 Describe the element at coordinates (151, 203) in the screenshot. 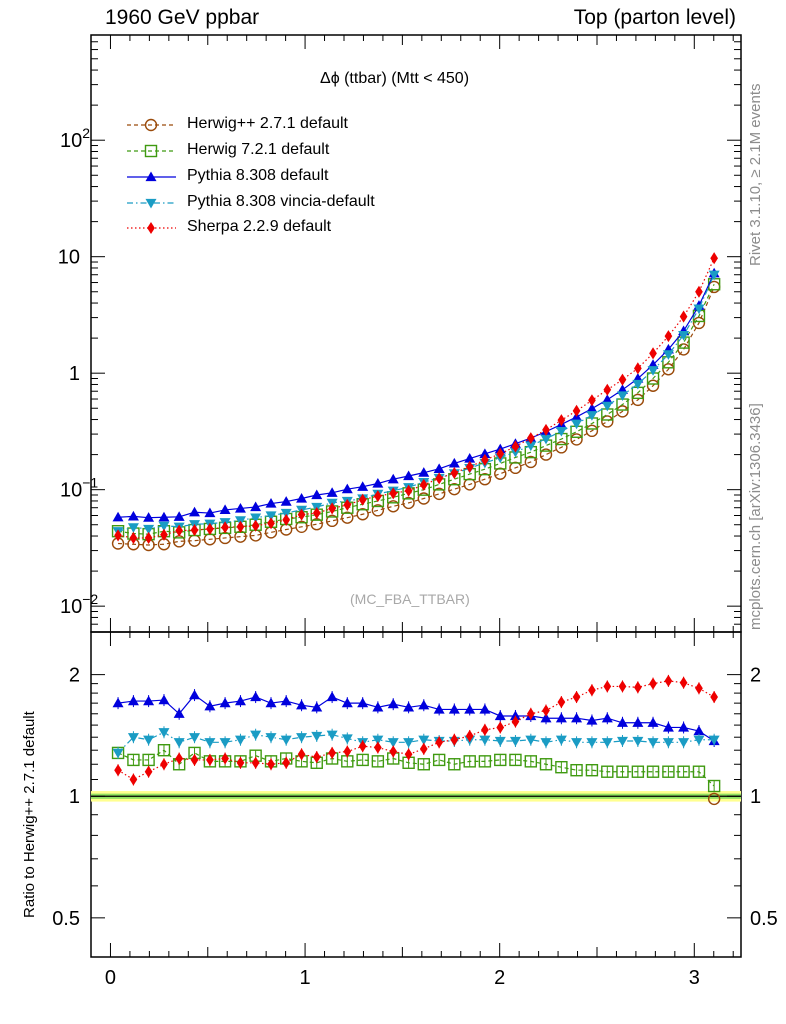

I see `legend-marker-vincia` at that location.